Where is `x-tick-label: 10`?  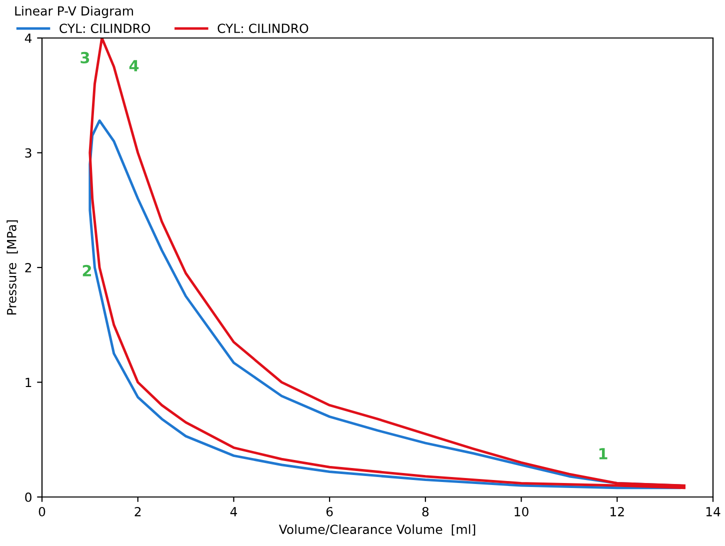 x-tick-label: 10 is located at coordinates (521, 511).